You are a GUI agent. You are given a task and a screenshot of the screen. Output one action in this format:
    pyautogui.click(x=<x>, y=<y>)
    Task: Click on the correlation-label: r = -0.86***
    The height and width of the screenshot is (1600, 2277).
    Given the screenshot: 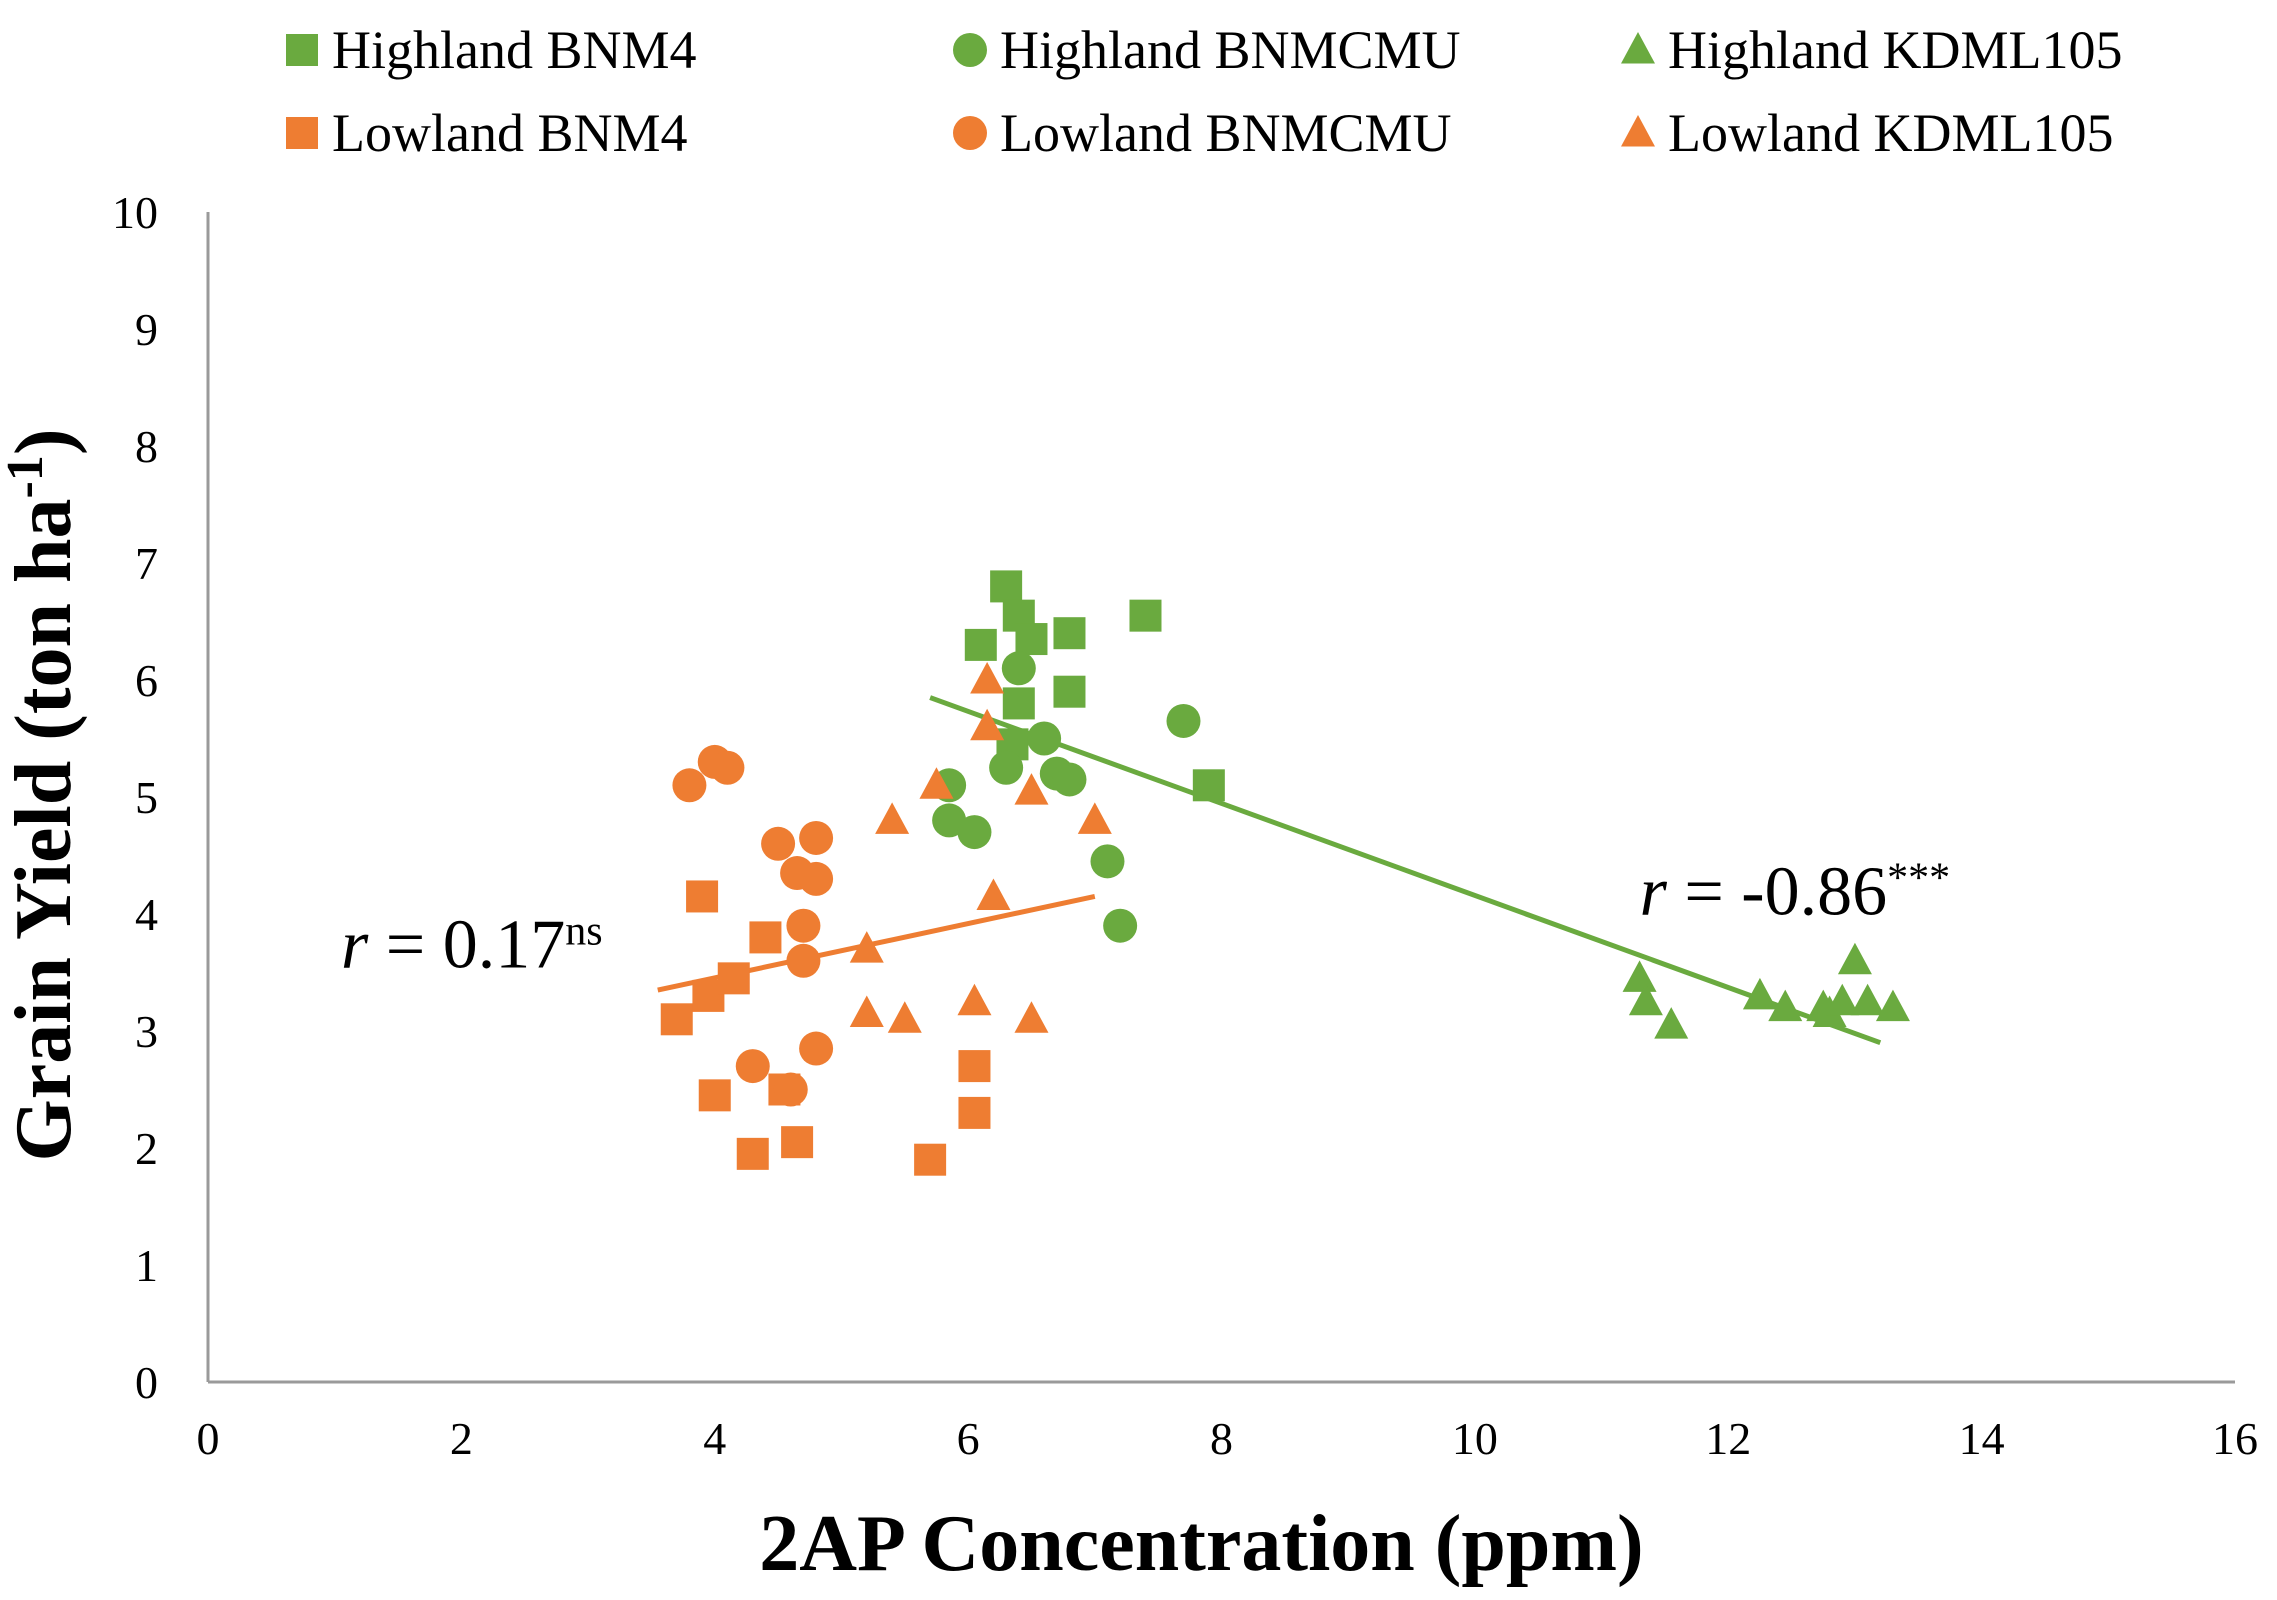 What is the action you would take?
    pyautogui.click(x=1795, y=892)
    